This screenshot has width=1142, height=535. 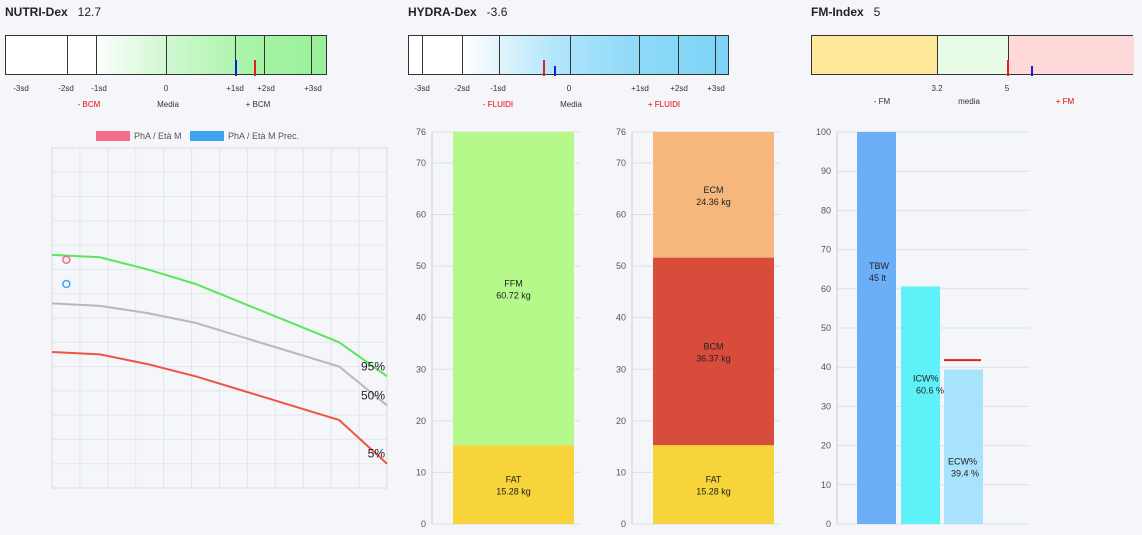 What do you see at coordinates (640, 88) in the screenshot?
I see `hydra-tick-label: +1sd` at bounding box center [640, 88].